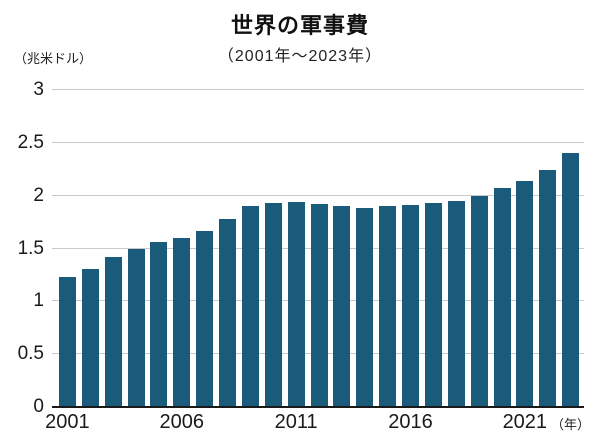 The image size is (600, 444). I want to click on x-axis: 2001 2006 2011 2016 2021 （年）, so click(299, 423).